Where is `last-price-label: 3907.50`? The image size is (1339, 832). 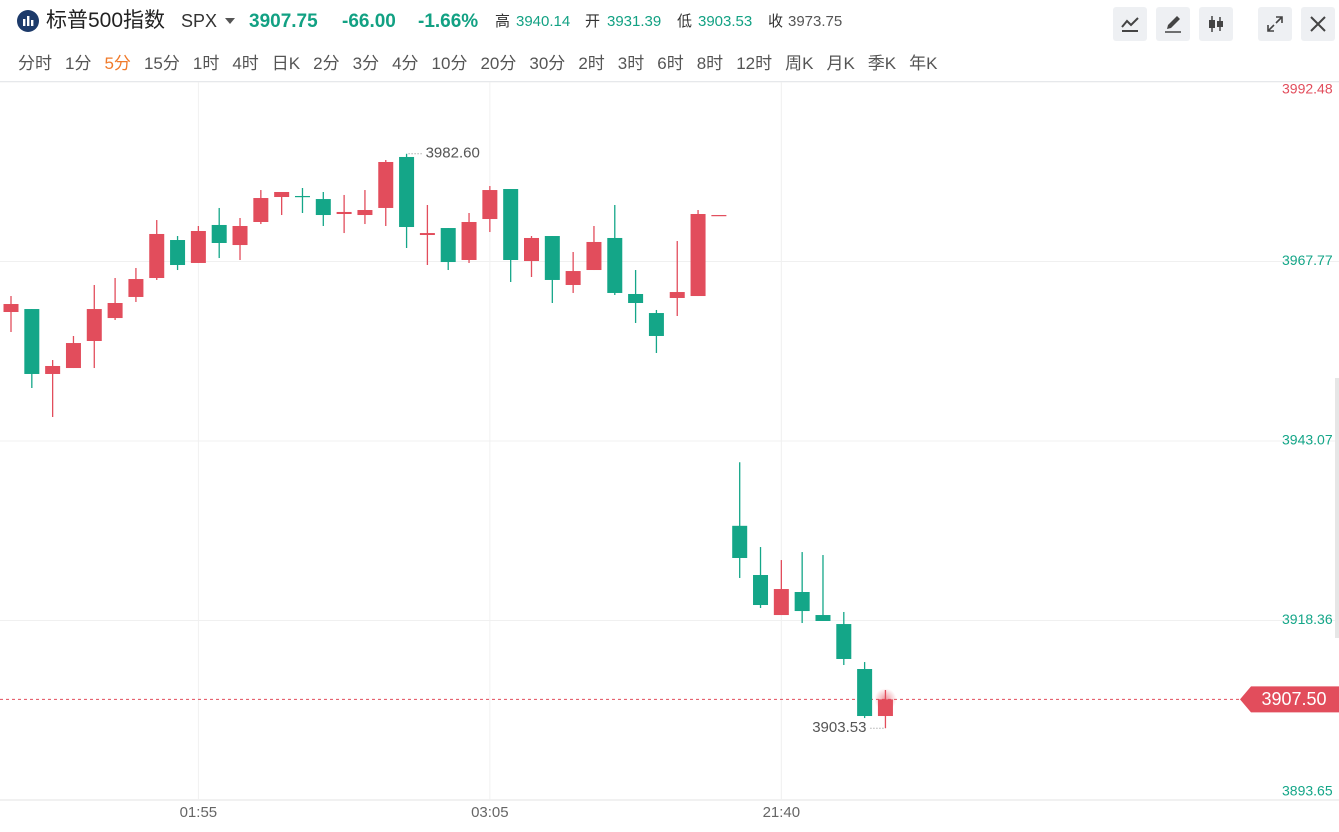 last-price-label: 3907.50 is located at coordinates (1293, 699).